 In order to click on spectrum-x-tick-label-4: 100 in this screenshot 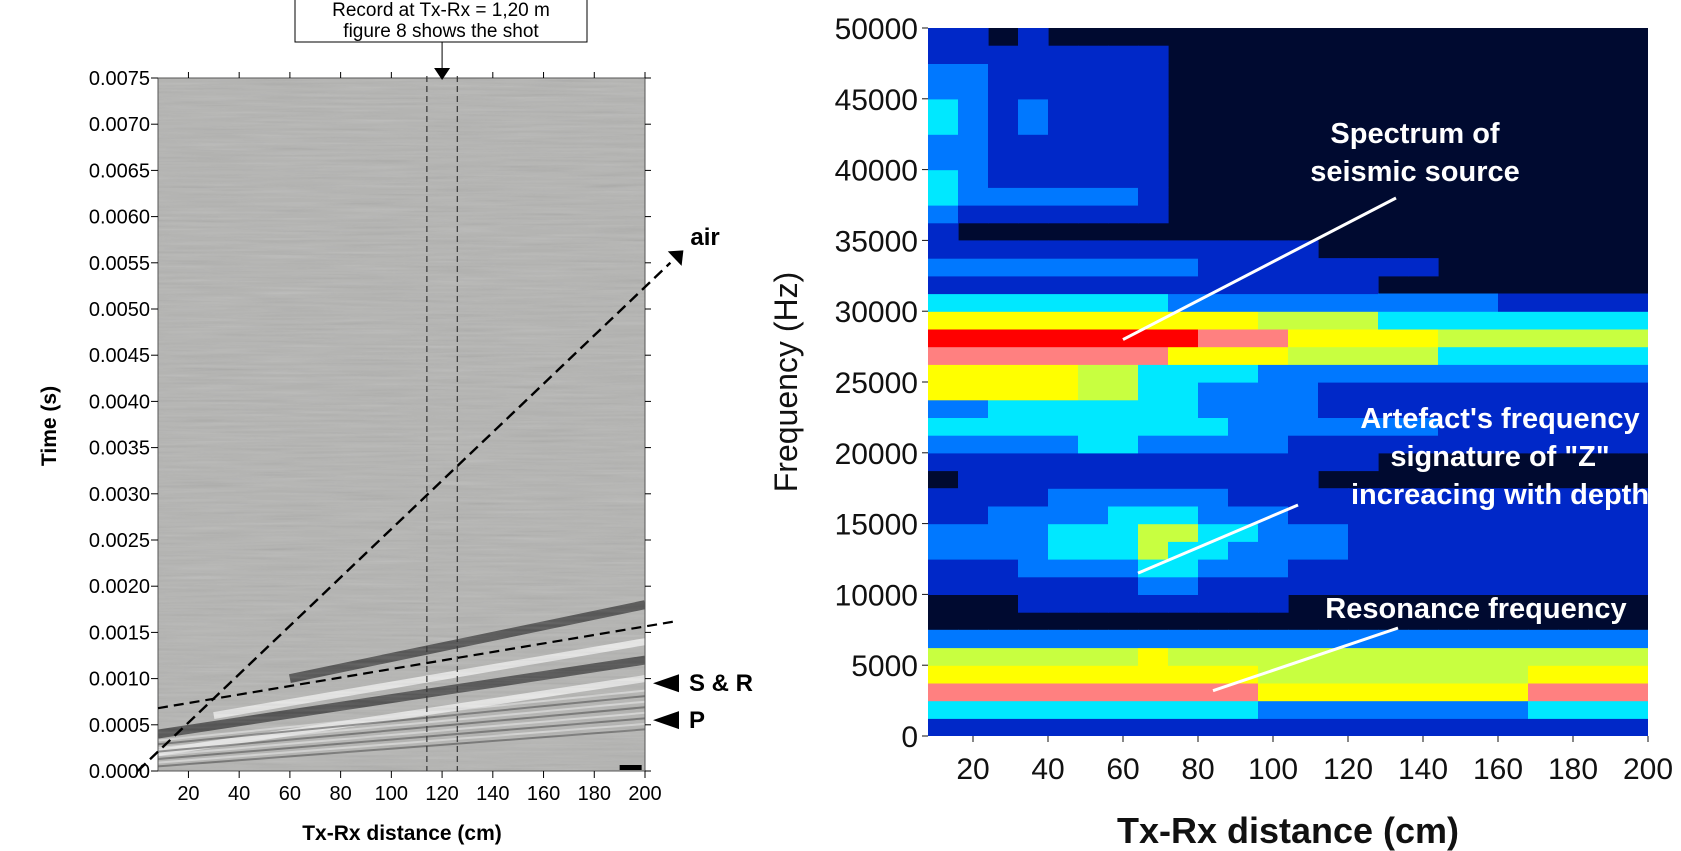, I will do `click(1273, 769)`.